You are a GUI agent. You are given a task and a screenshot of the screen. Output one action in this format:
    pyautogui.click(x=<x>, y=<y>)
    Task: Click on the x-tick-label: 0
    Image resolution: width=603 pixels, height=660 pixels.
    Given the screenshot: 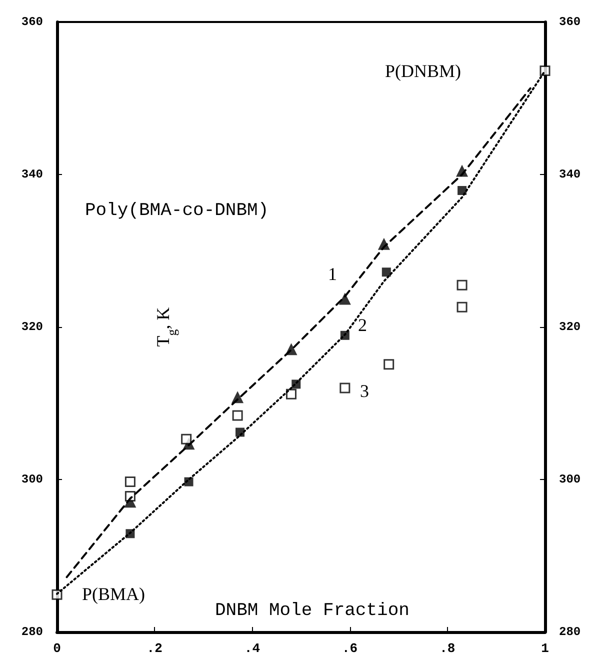 What is the action you would take?
    pyautogui.click(x=57, y=648)
    